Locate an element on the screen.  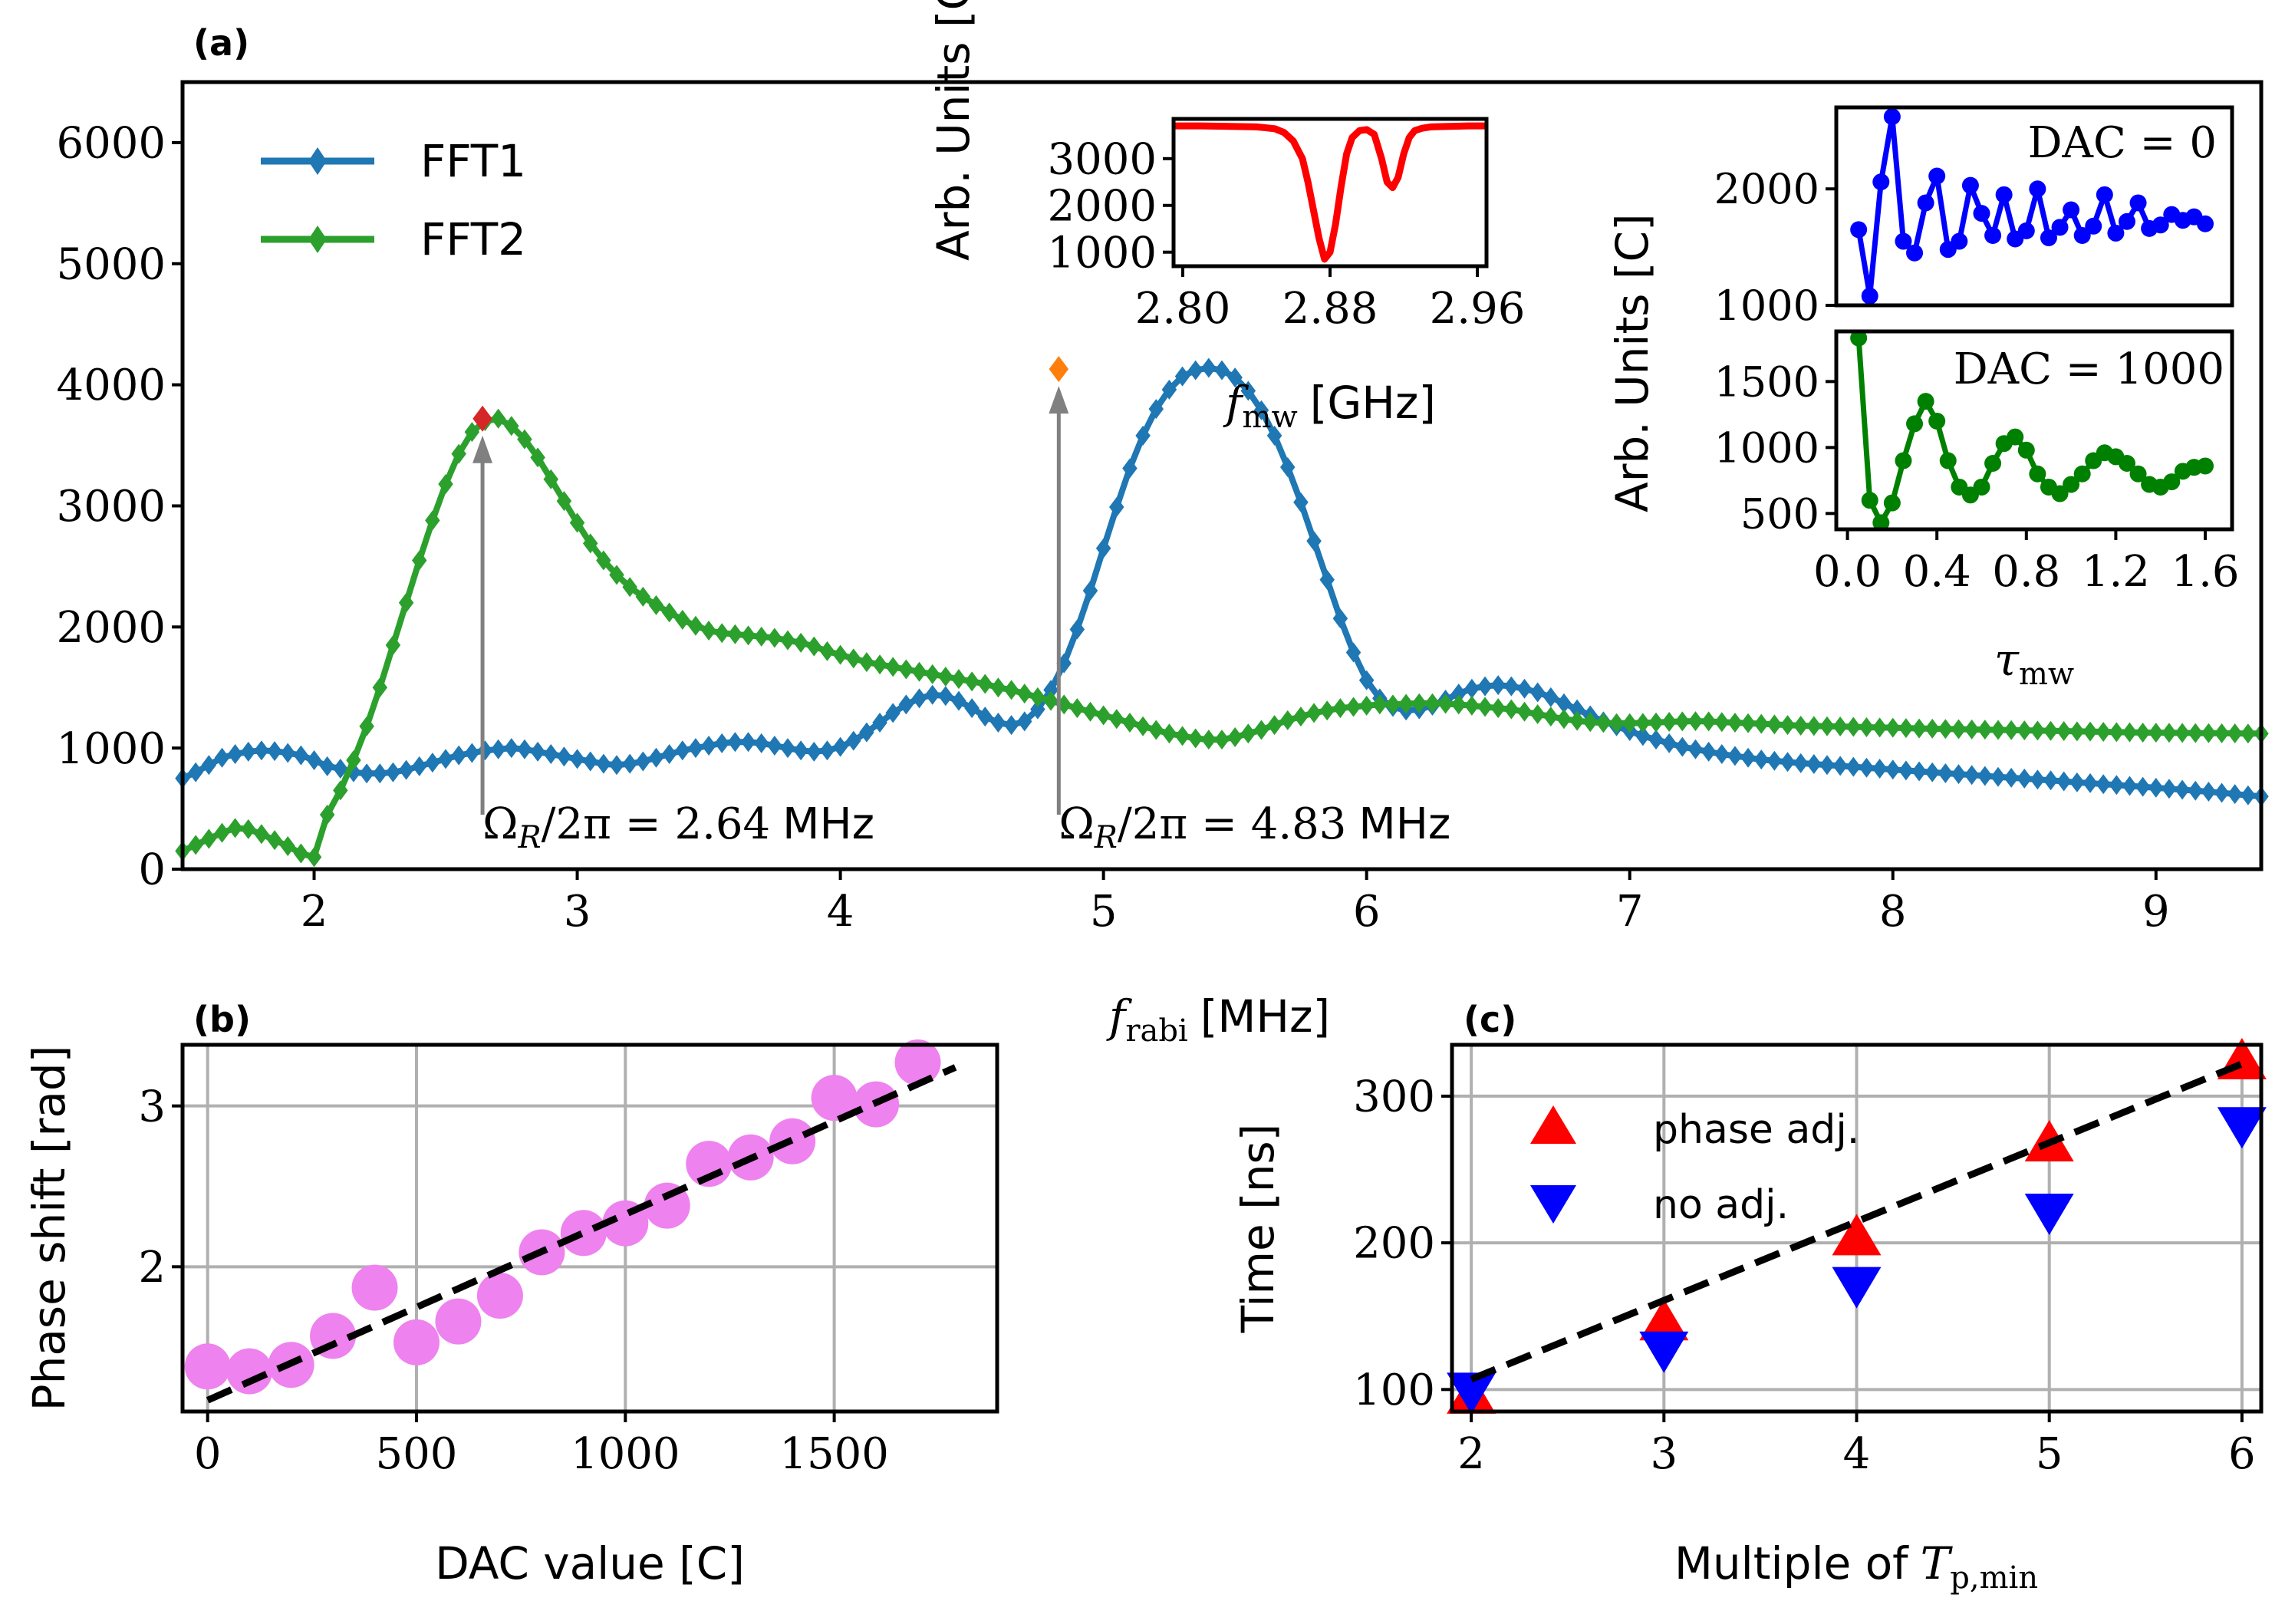
y-tick-label: 2000 is located at coordinates (111, 628).